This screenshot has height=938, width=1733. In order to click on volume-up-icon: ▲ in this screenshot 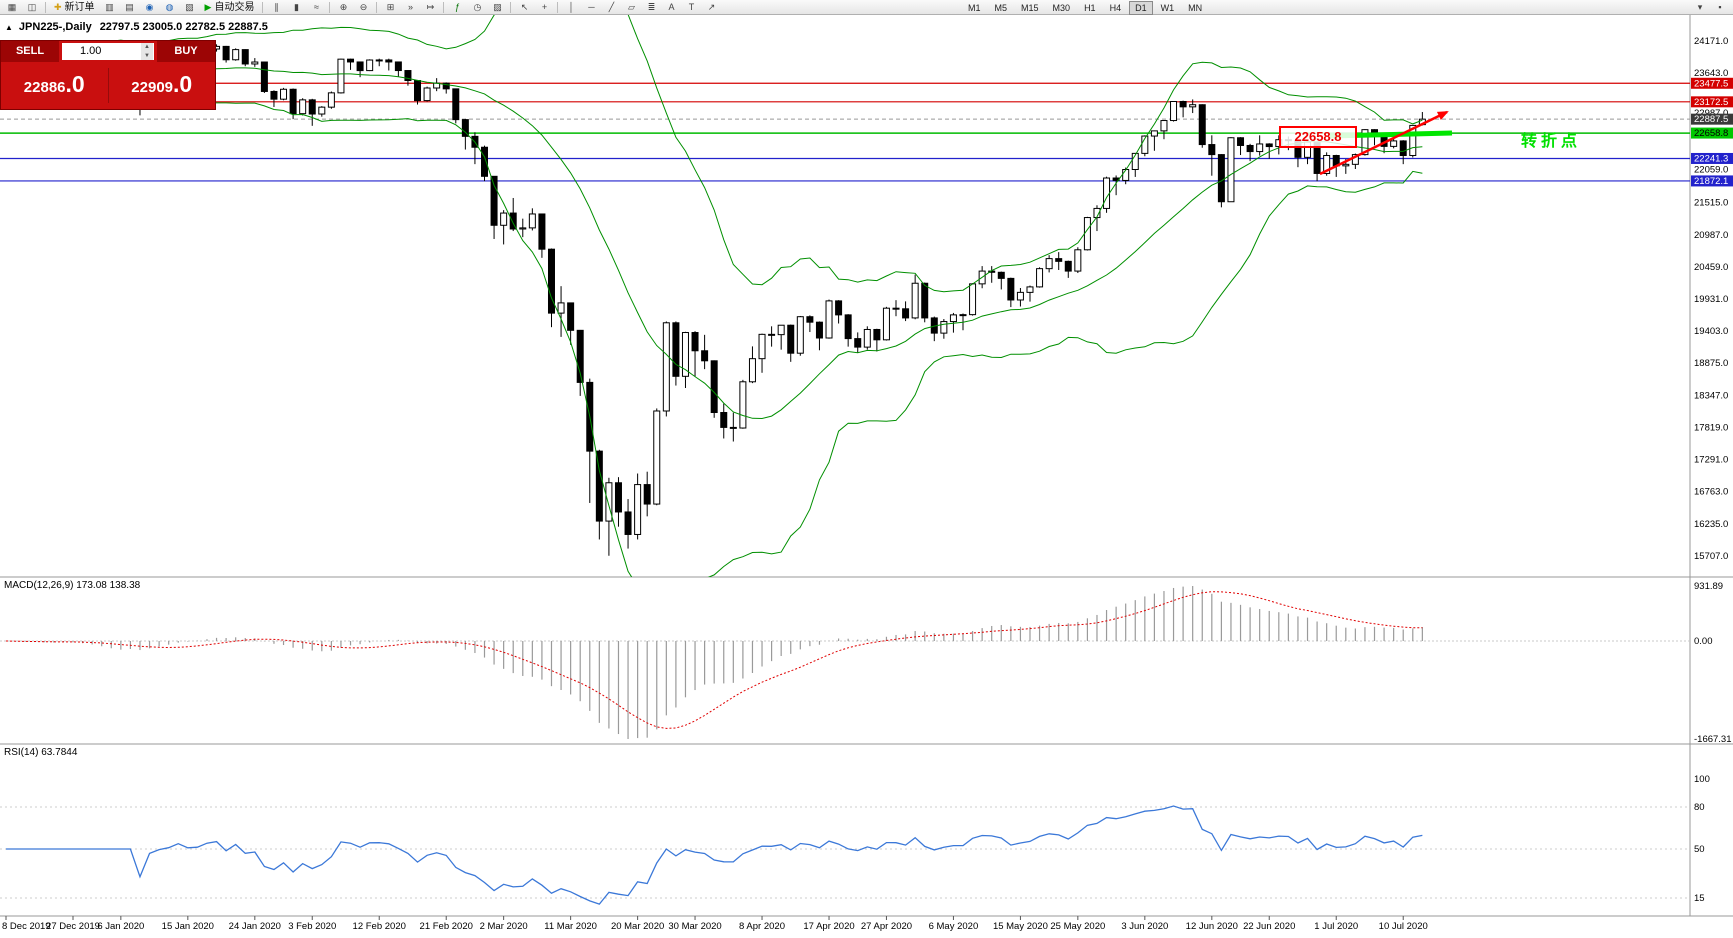, I will do `click(147, 47)`.